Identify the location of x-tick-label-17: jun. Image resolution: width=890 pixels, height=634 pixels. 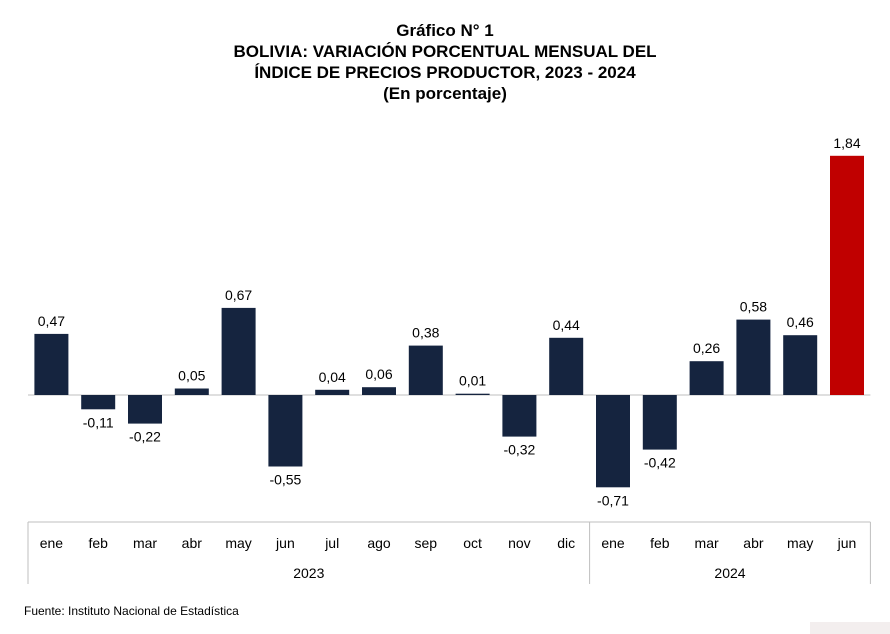
(847, 543).